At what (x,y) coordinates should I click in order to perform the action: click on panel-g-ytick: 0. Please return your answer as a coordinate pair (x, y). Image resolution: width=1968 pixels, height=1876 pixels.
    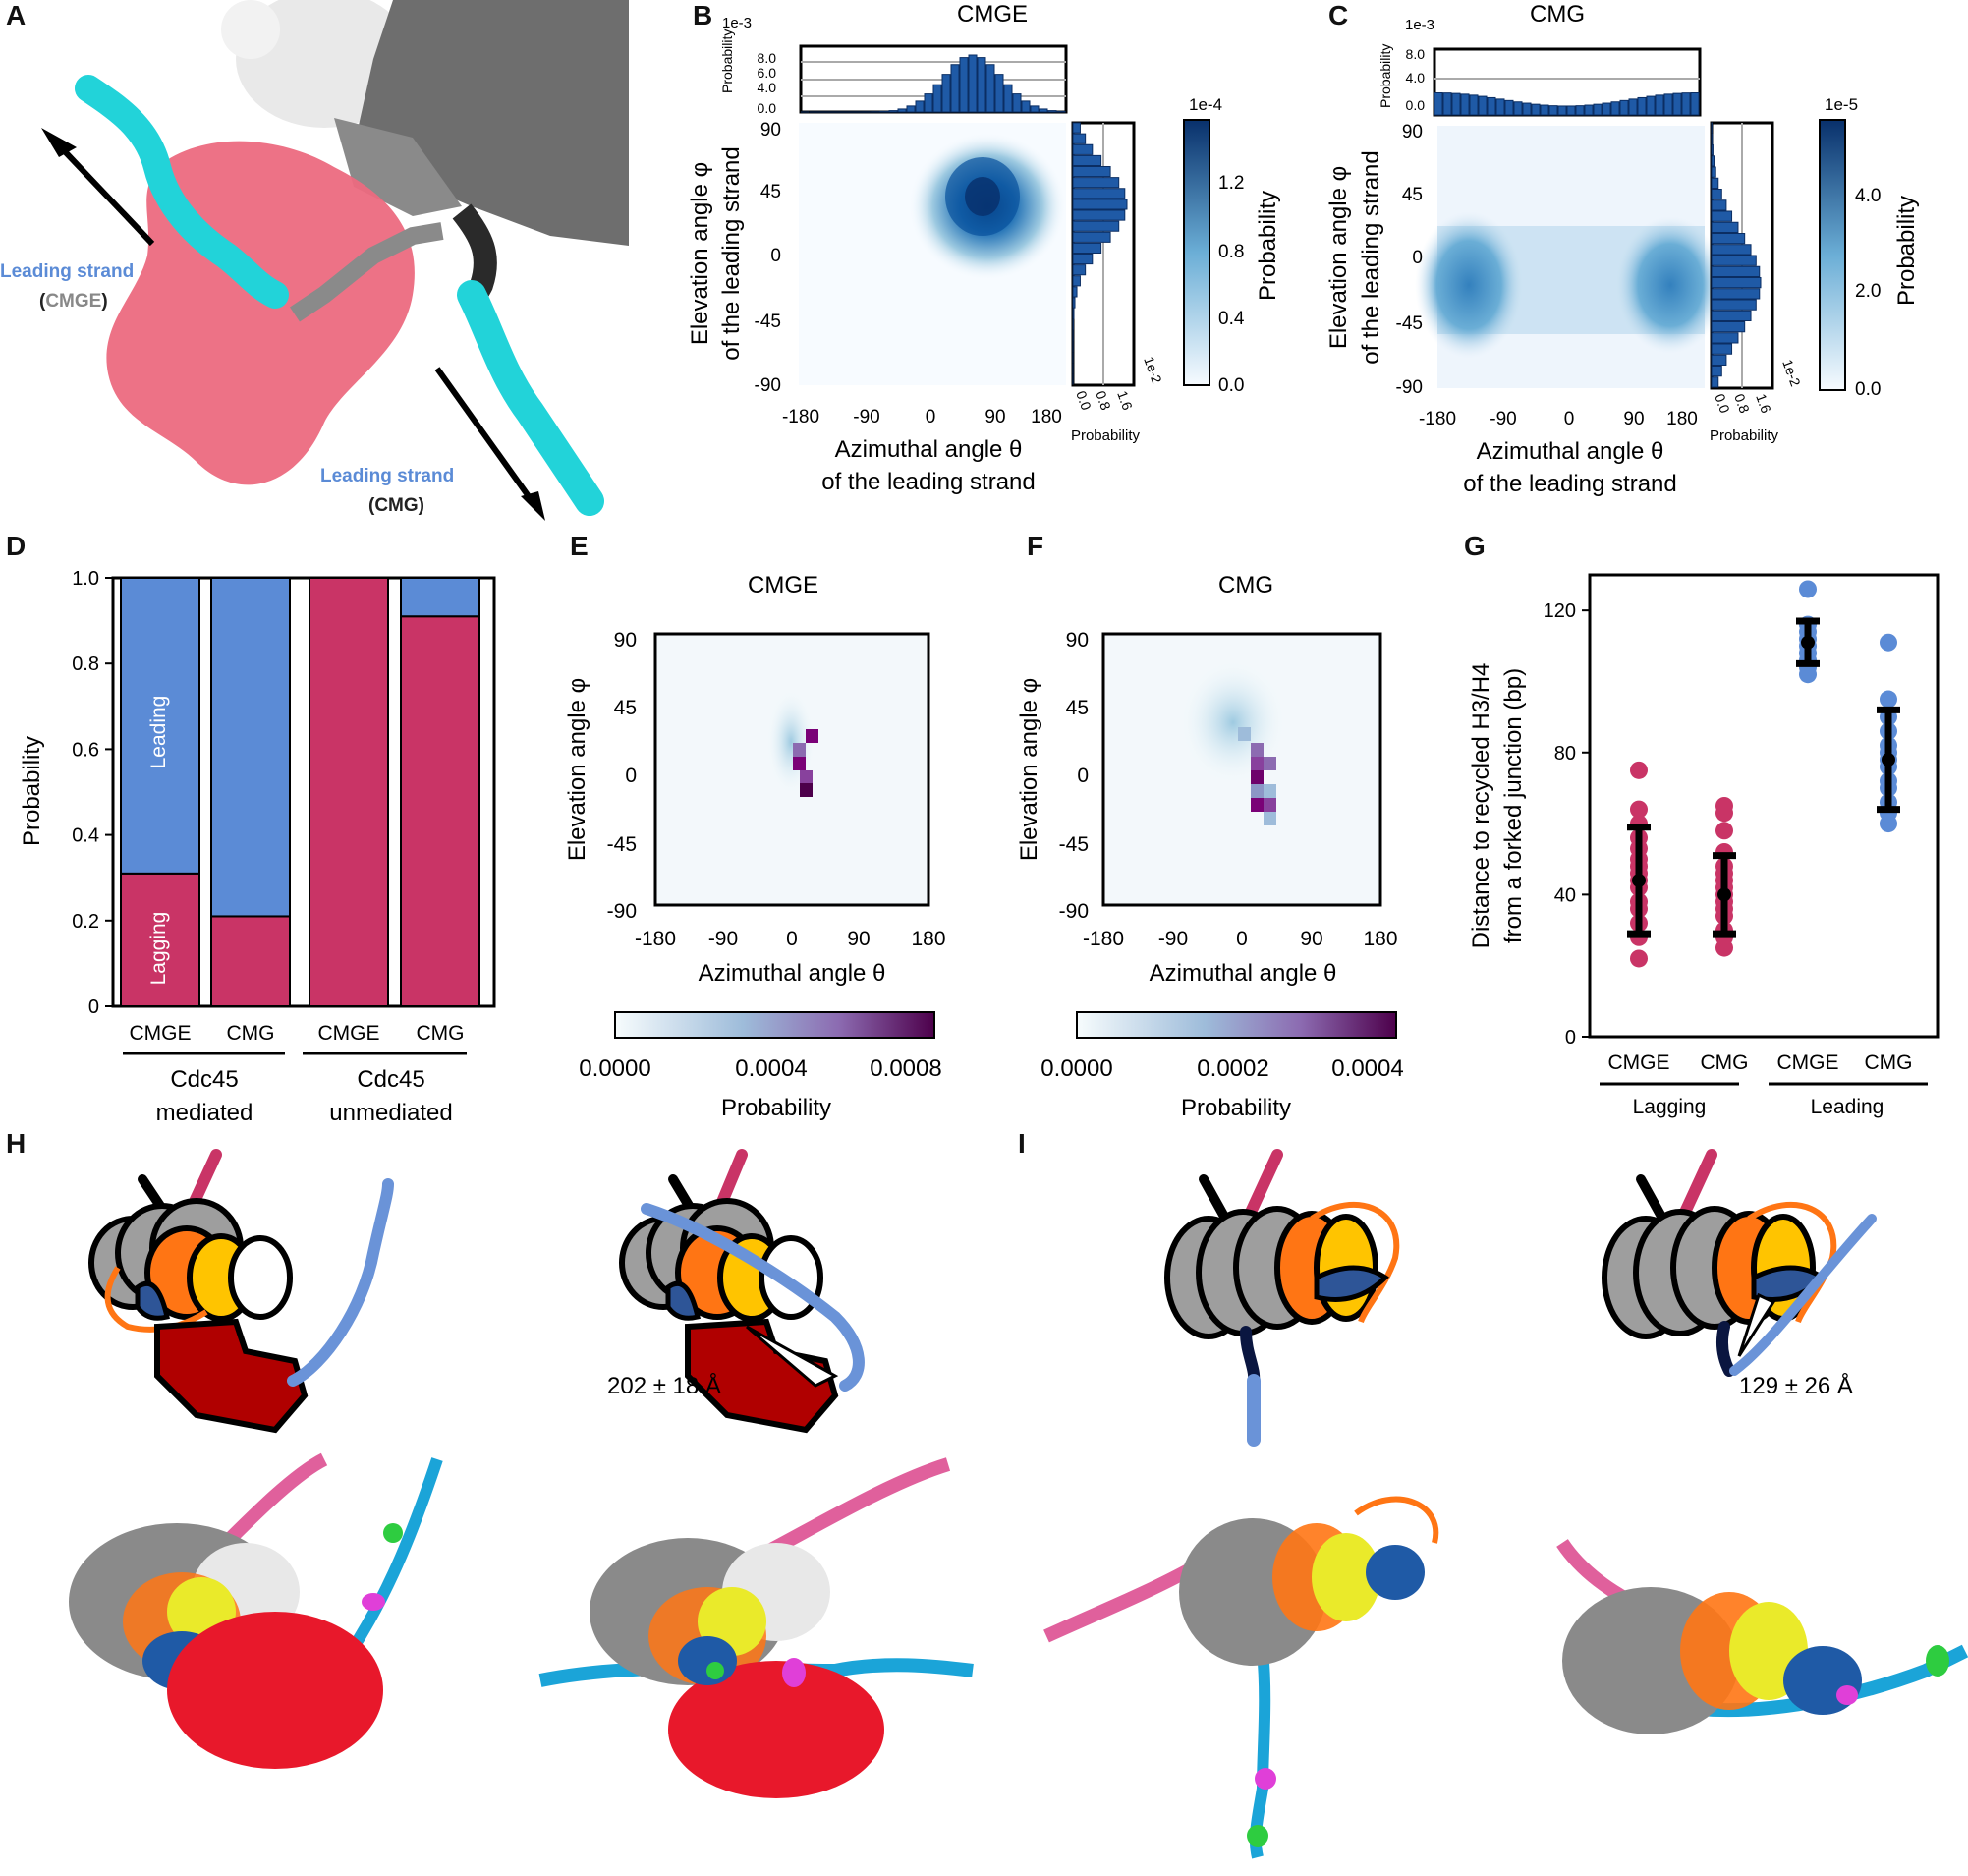
    Looking at the image, I should click on (1570, 1038).